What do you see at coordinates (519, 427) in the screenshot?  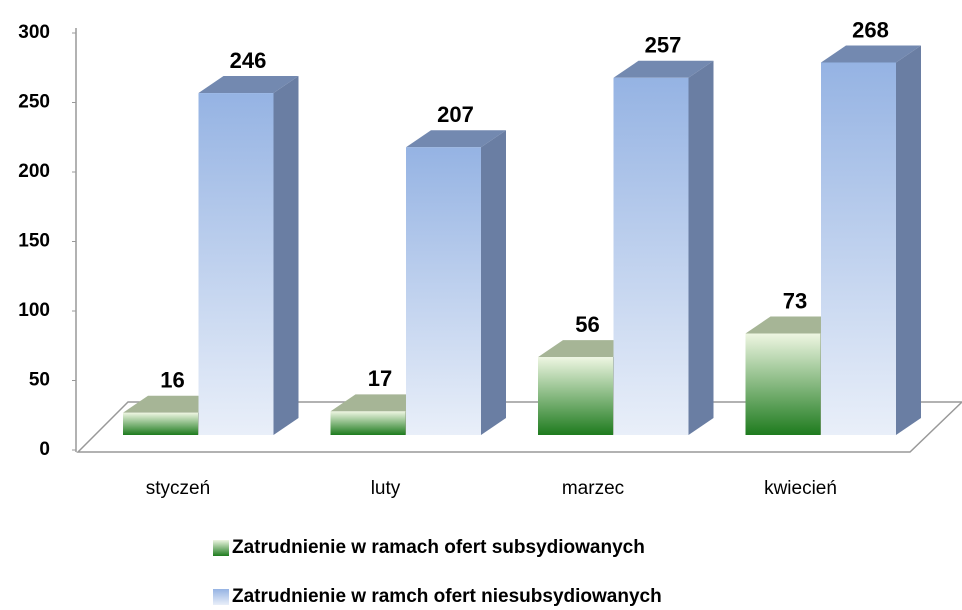 I see `floor` at bounding box center [519, 427].